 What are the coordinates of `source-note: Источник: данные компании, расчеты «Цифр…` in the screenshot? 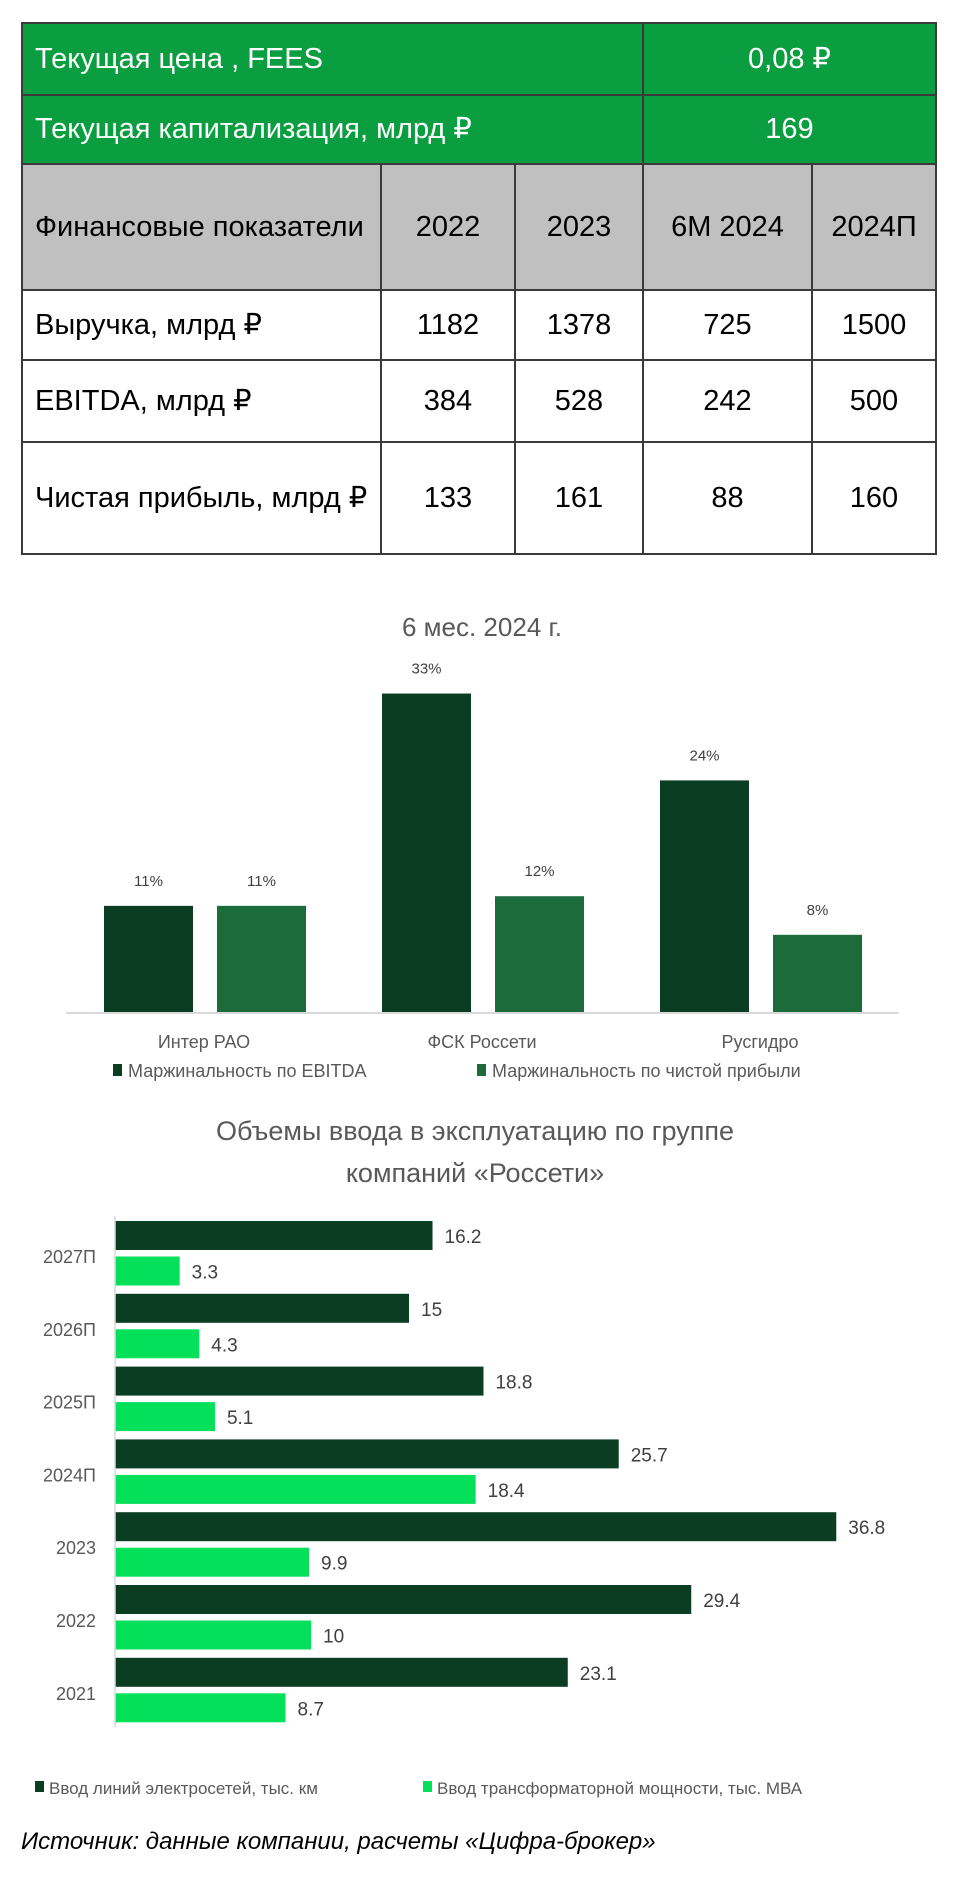 It's located at (338, 1841).